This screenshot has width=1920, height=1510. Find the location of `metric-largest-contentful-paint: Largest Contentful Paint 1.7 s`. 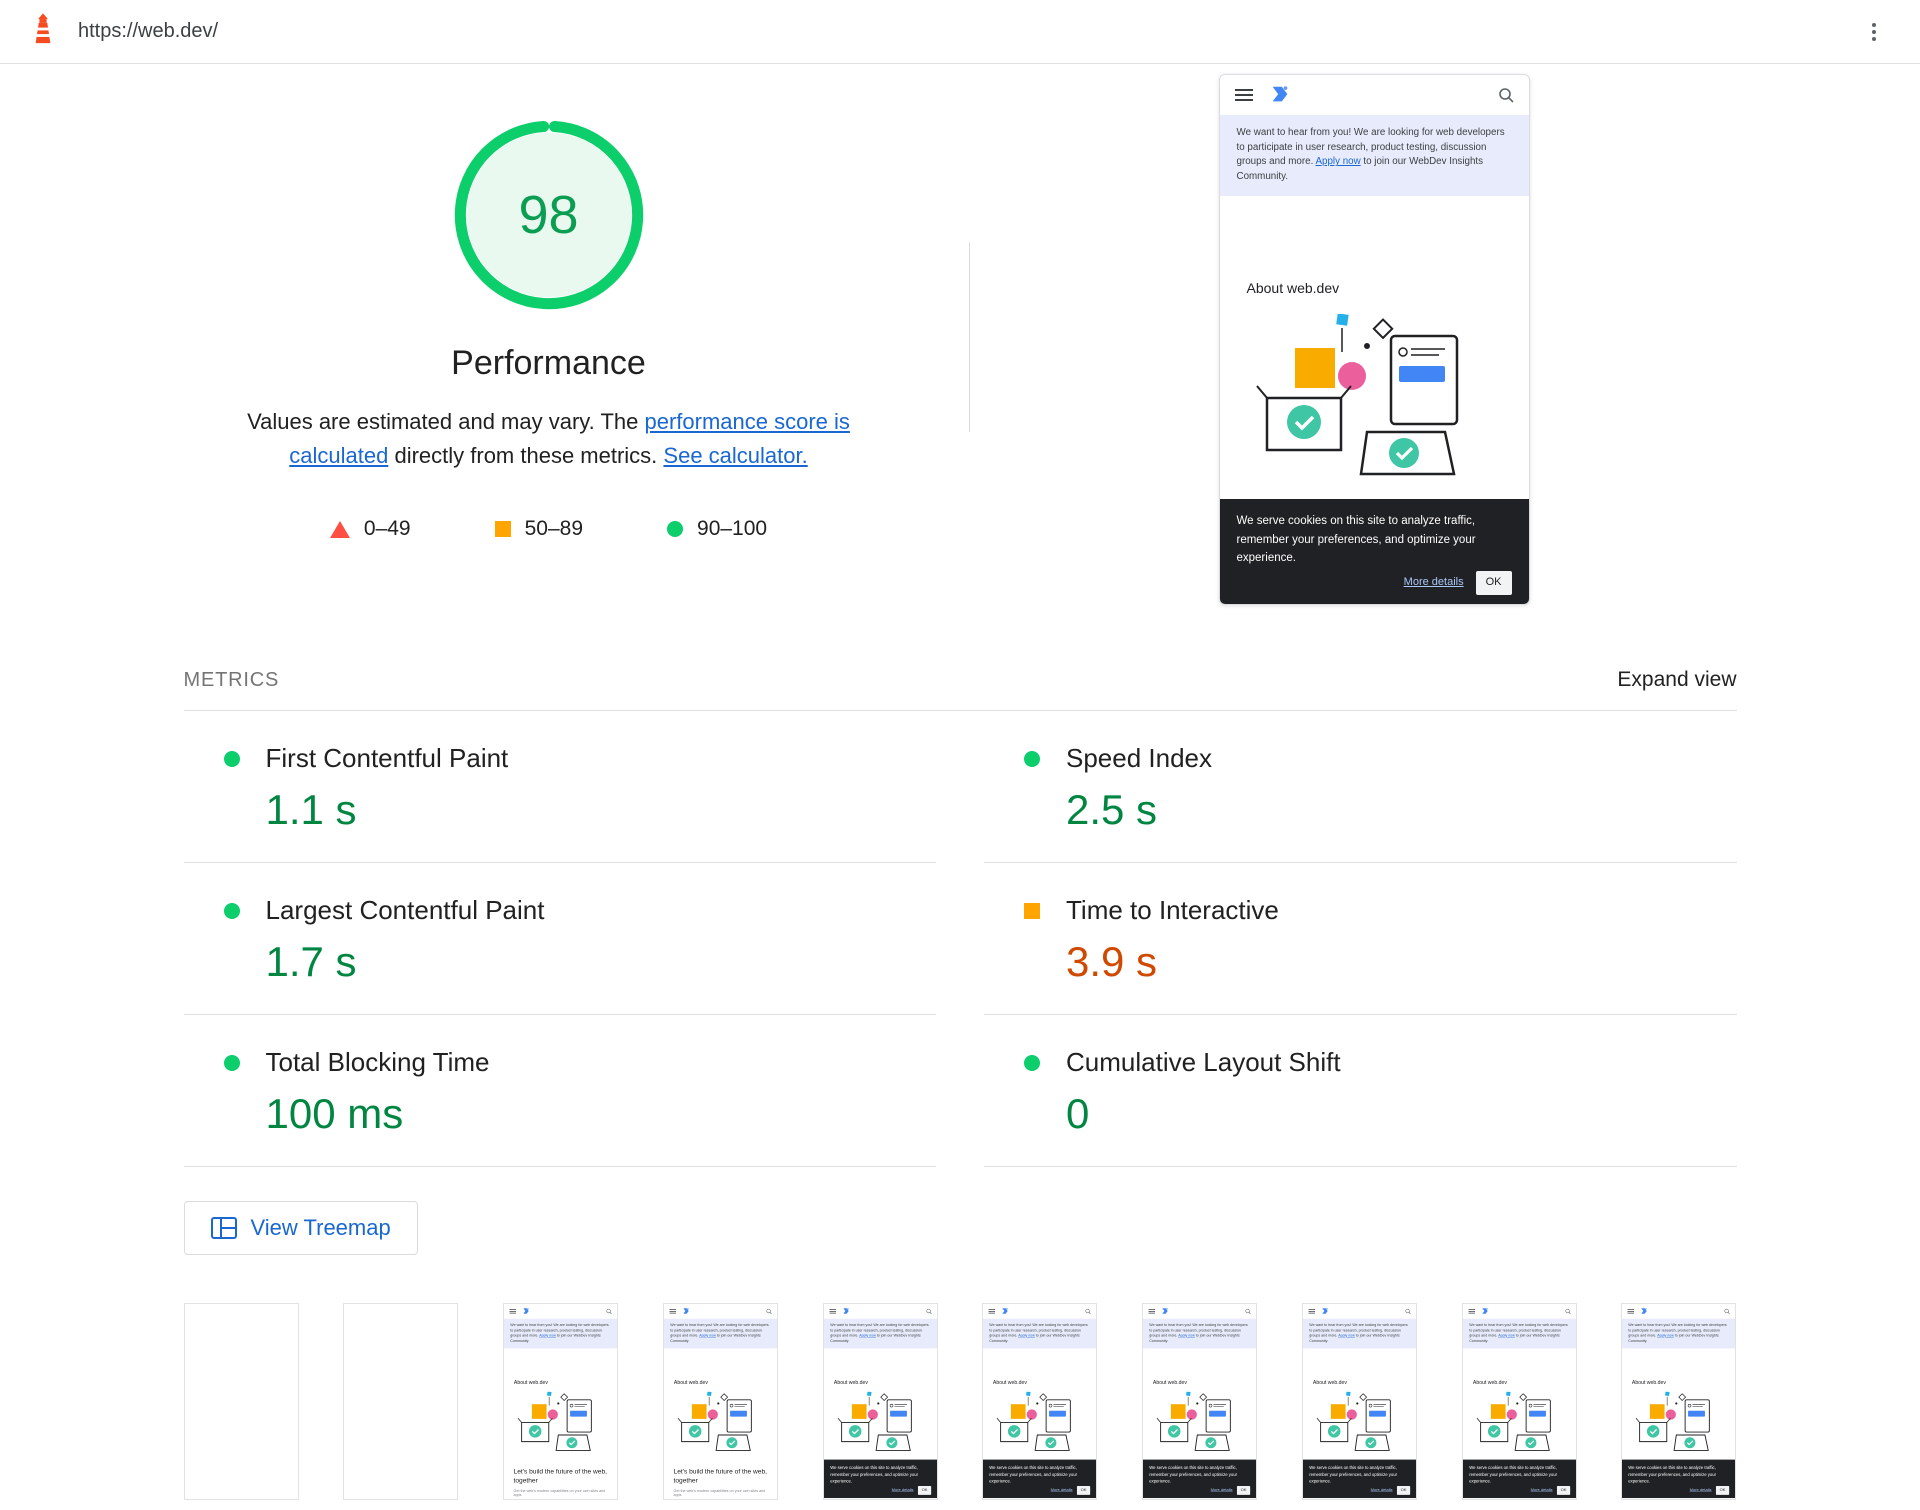

metric-largest-contentful-paint: Largest Contentful Paint 1.7 s is located at coordinates (559, 939).